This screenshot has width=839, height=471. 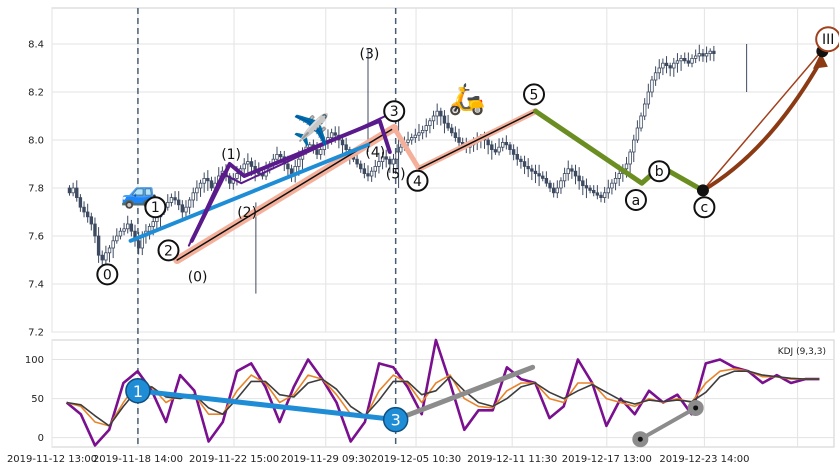 What do you see at coordinates (168, 250) in the screenshot?
I see `wave-label-2-circle` at bounding box center [168, 250].